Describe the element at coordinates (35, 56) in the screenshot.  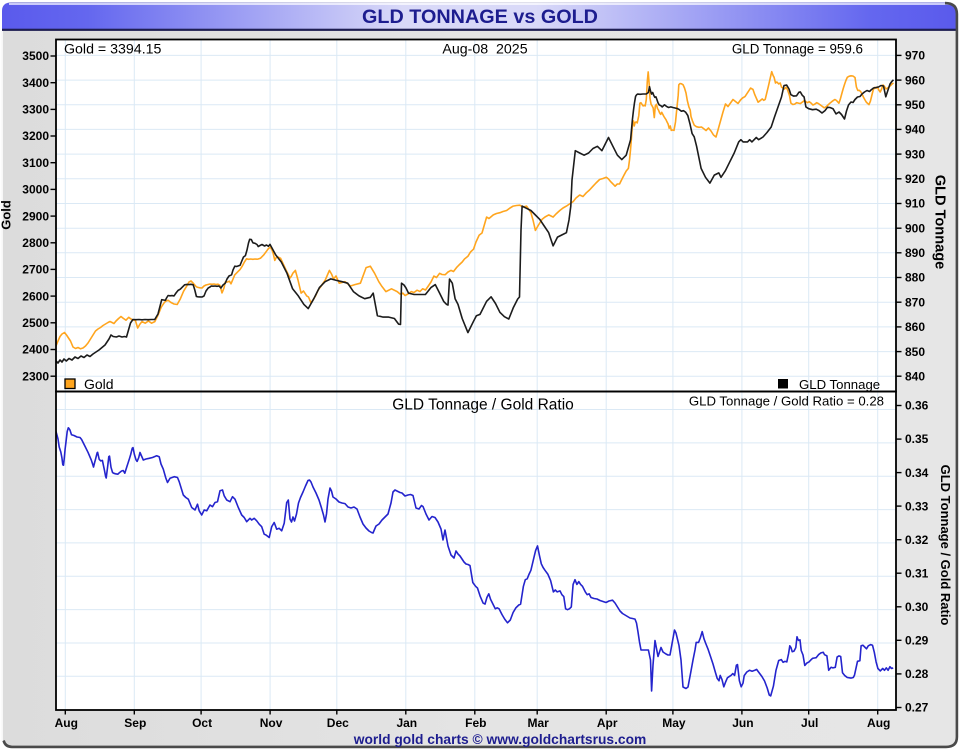
I see `svg-text: 3500` at that location.